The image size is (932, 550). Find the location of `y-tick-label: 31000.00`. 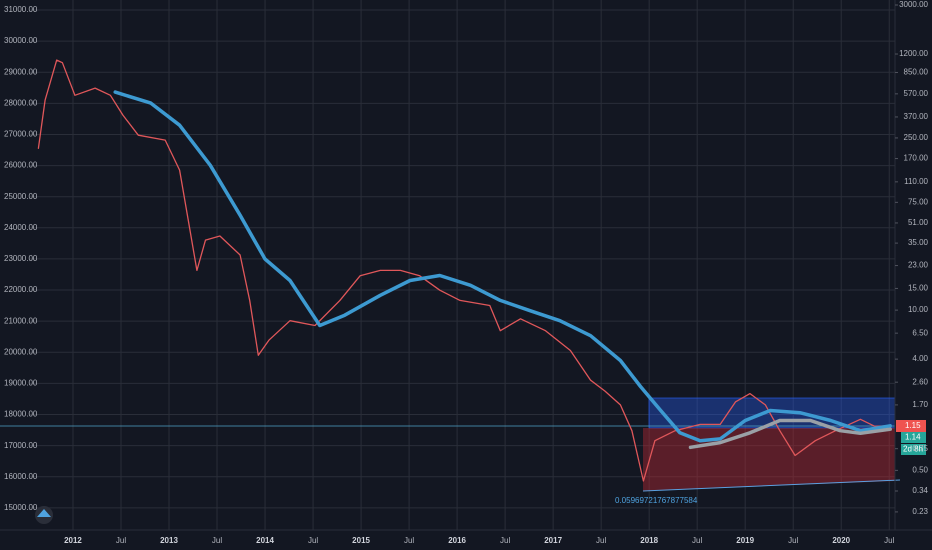

y-tick-label: 31000.00 is located at coordinates (21, 9).